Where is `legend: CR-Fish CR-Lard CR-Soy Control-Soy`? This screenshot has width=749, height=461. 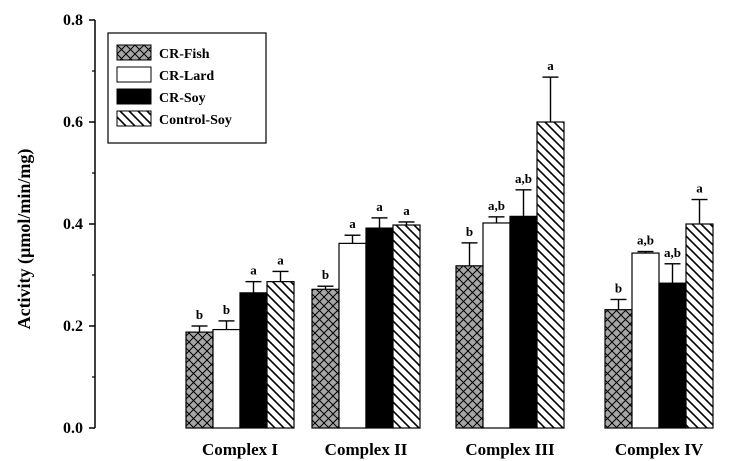
legend: CR-Fish CR-Lard CR-Soy Control-Soy is located at coordinates (187, 88).